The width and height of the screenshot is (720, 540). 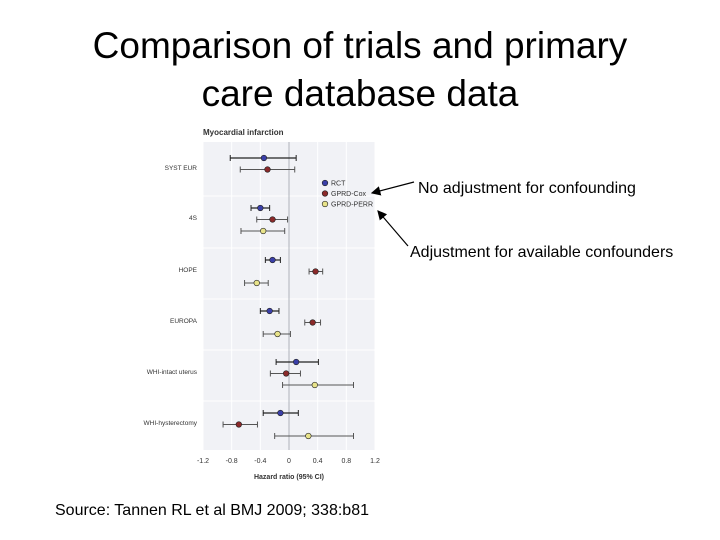 What do you see at coordinates (267, 169) in the screenshot?
I see `point-syst-eur-gprd-cox` at bounding box center [267, 169].